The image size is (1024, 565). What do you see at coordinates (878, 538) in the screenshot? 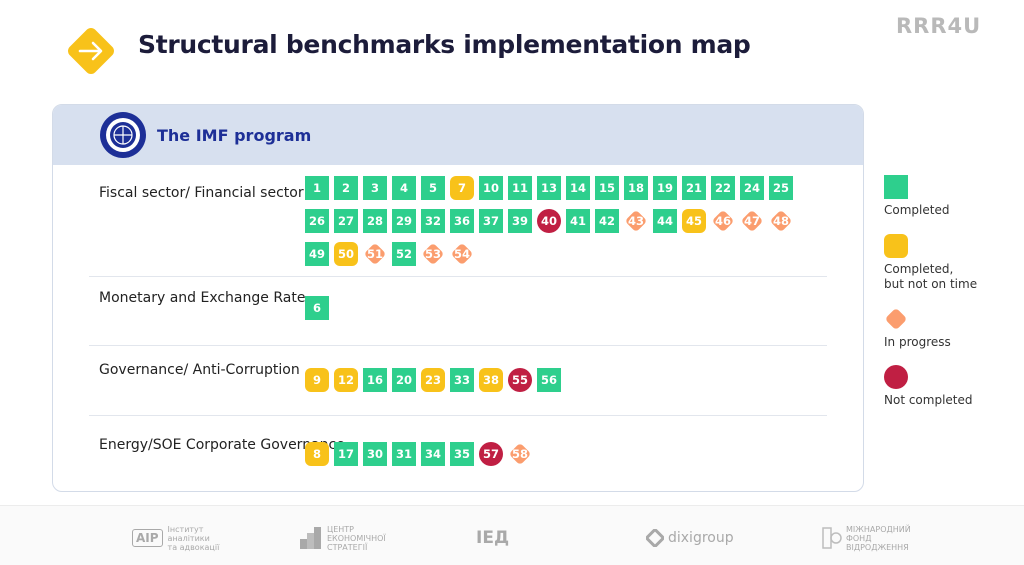
I see `irf-logo-text: МІЖНАРОДНИЙ ФОНД ВІДРОДЖЕННЯ` at bounding box center [878, 538].